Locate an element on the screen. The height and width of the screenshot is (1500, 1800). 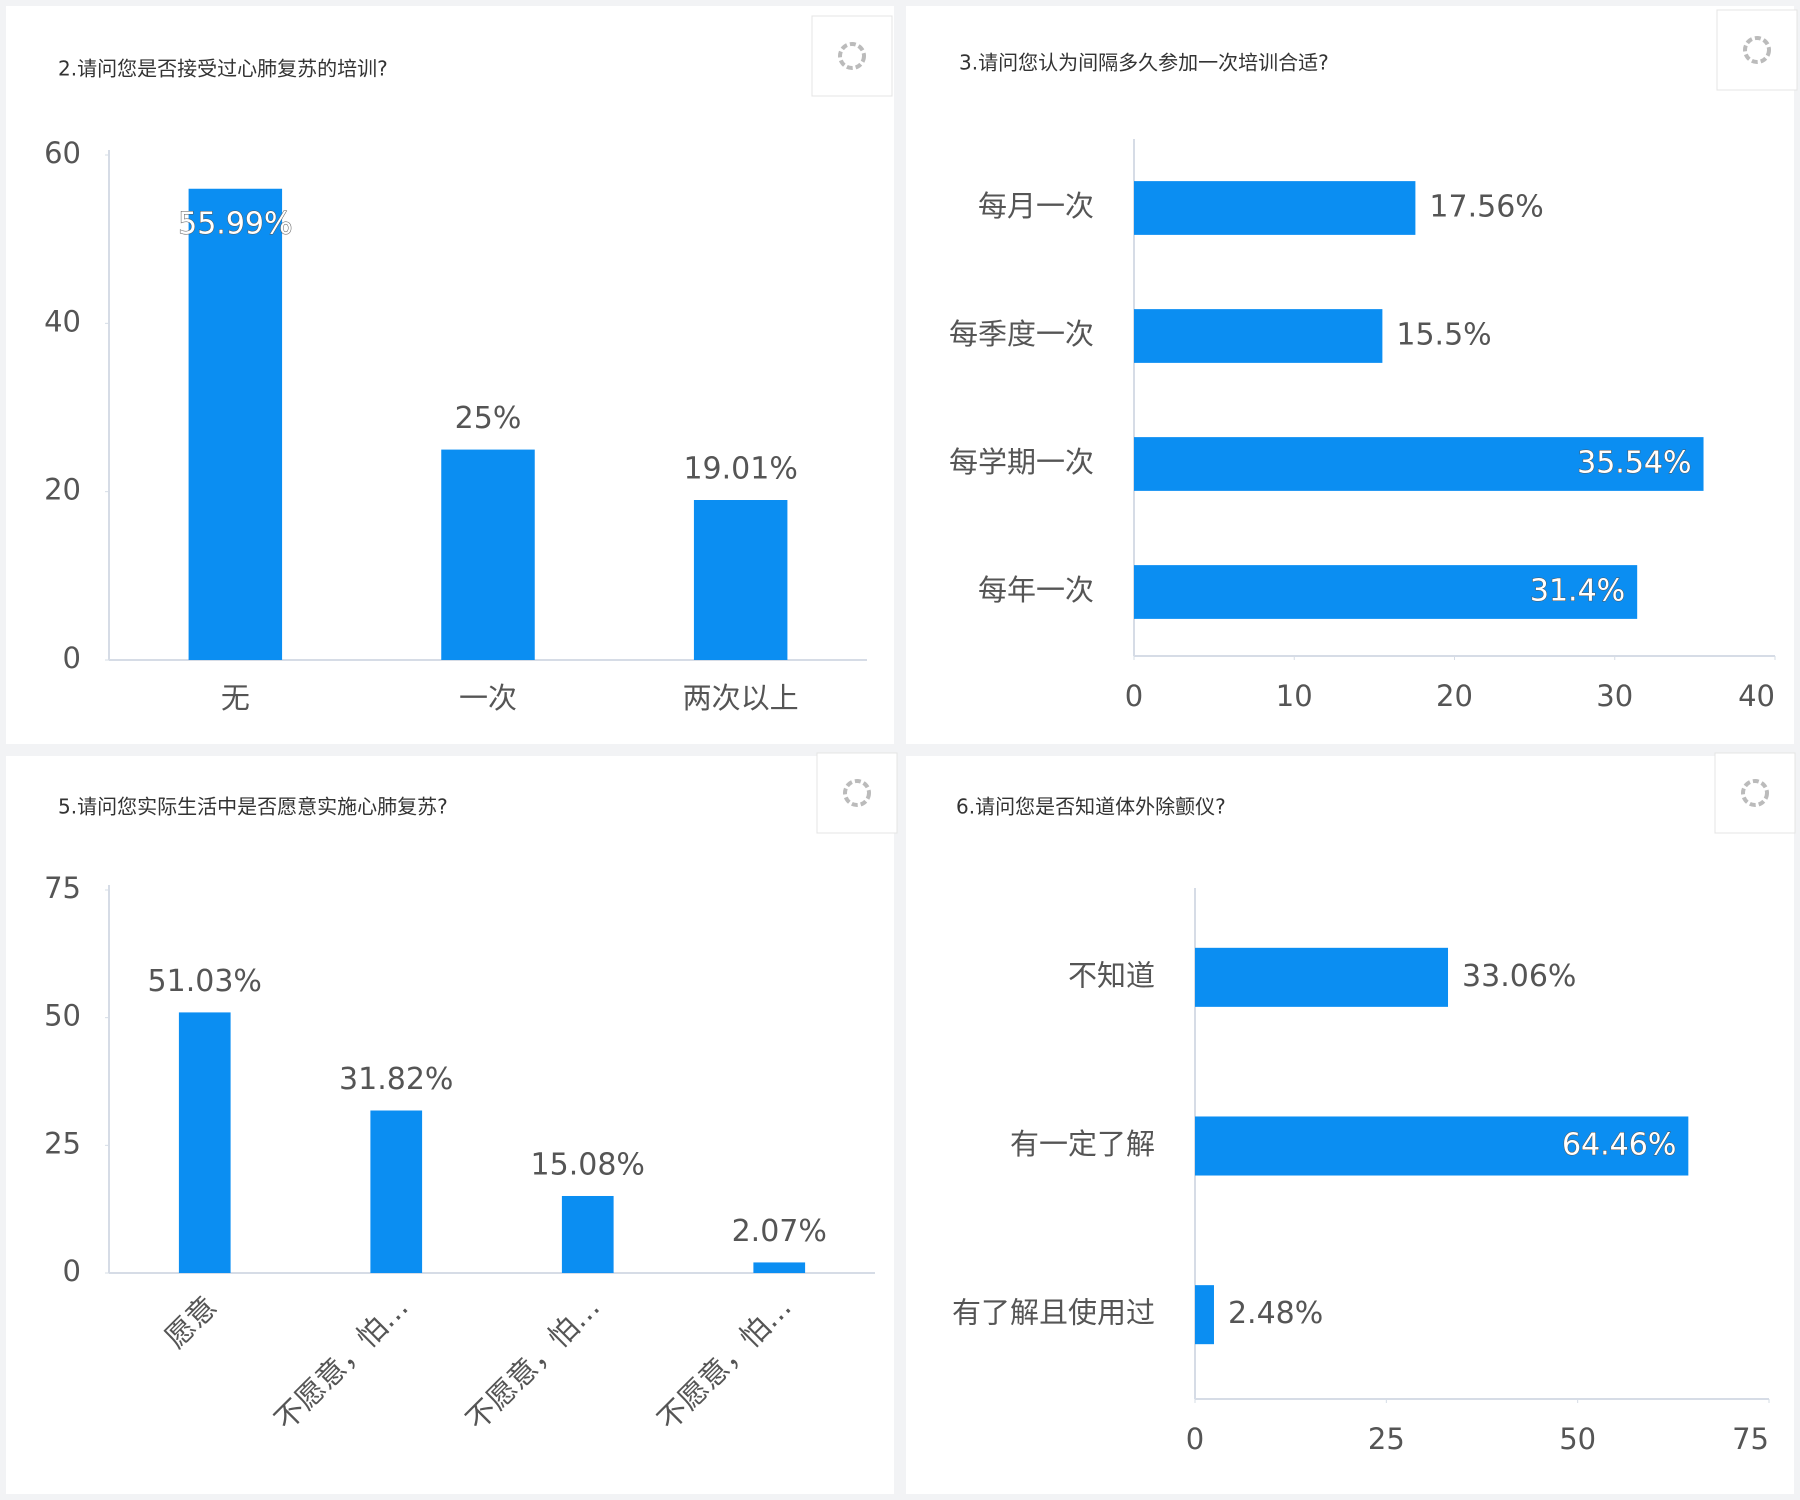
value-label: 2.07% is located at coordinates (779, 1231).